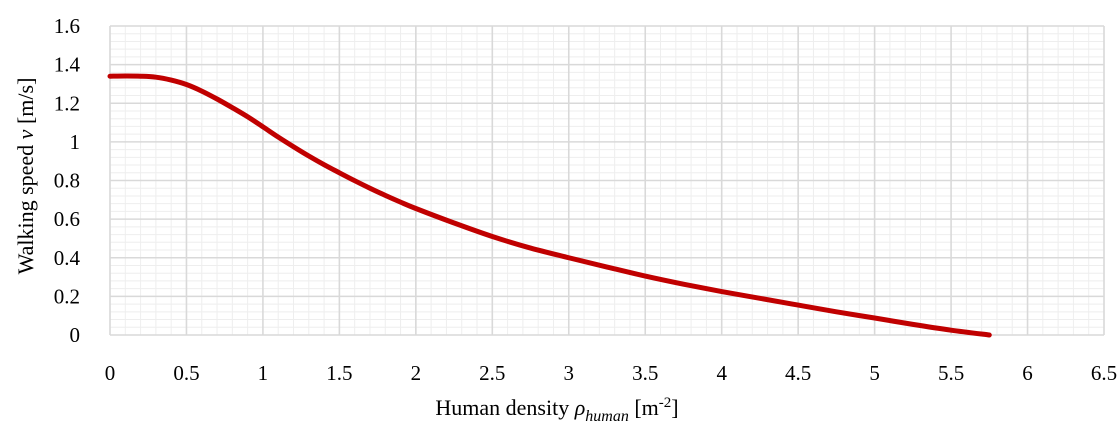 The height and width of the screenshot is (426, 1118). Describe the element at coordinates (75, 142) in the screenshot. I see `y-tick-label: 1` at that location.